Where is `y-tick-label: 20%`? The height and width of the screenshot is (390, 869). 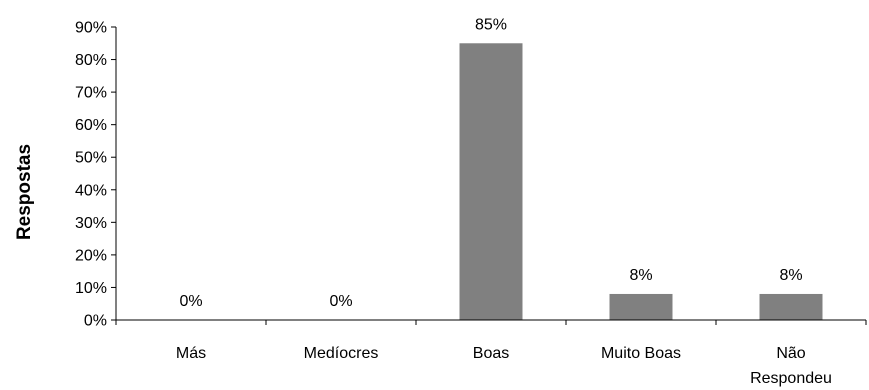
y-tick-label: 20% is located at coordinates (91, 255).